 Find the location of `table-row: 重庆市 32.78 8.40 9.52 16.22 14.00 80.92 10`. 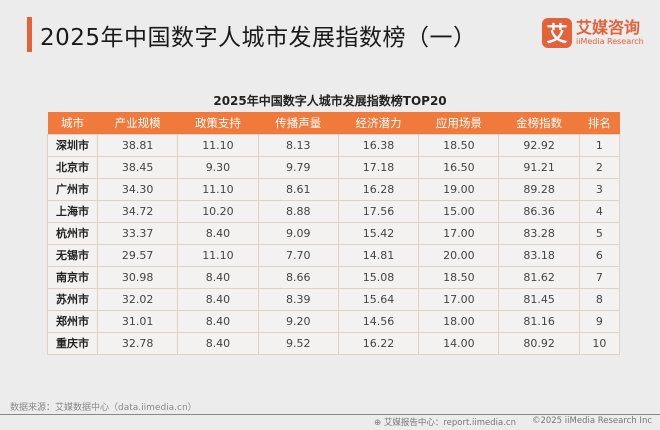

table-row: 重庆市 32.78 8.40 9.52 16.22 14.00 80.92 10 is located at coordinates (334, 343).